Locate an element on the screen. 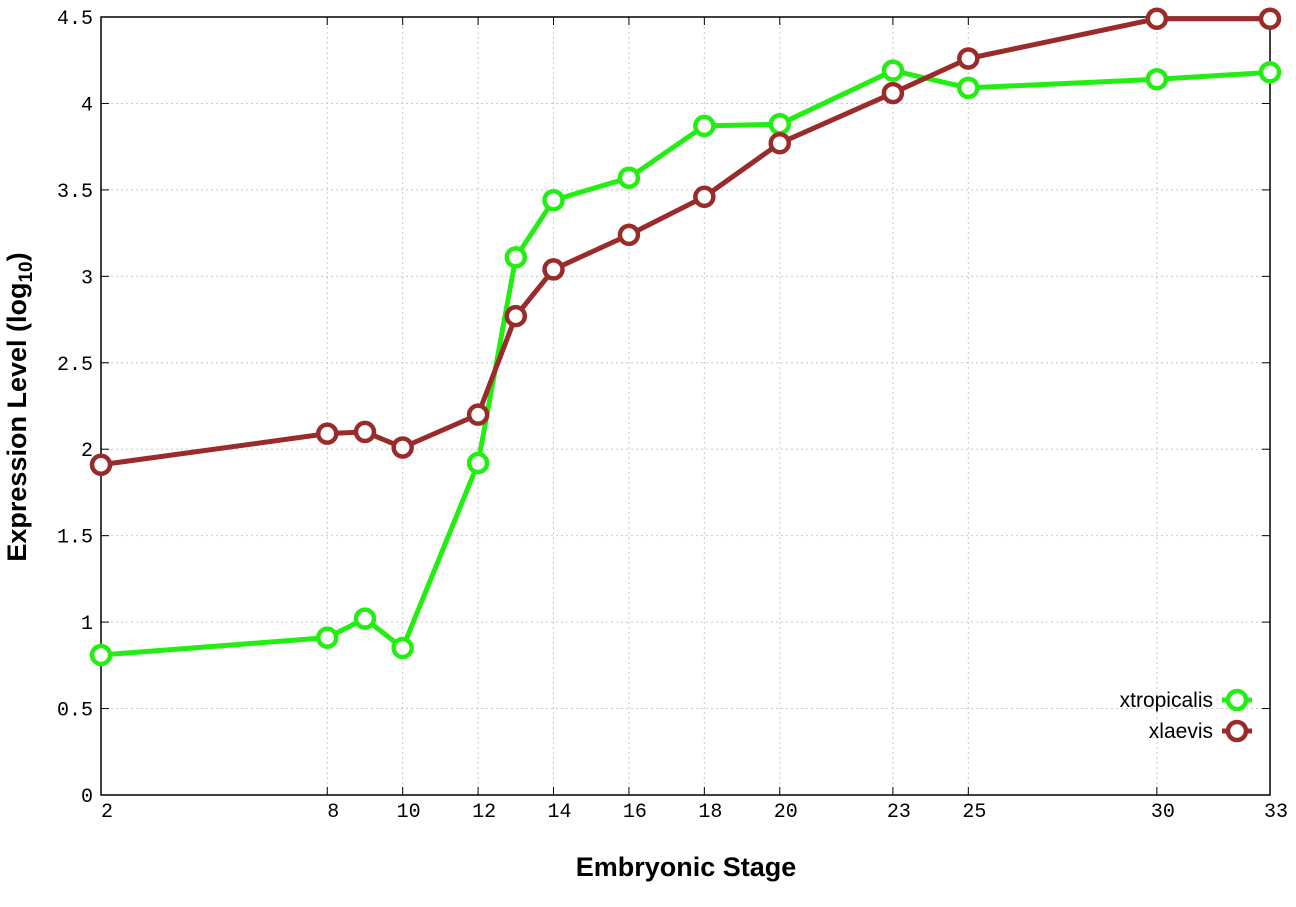  x-tick-label: 18 is located at coordinates (710, 812).